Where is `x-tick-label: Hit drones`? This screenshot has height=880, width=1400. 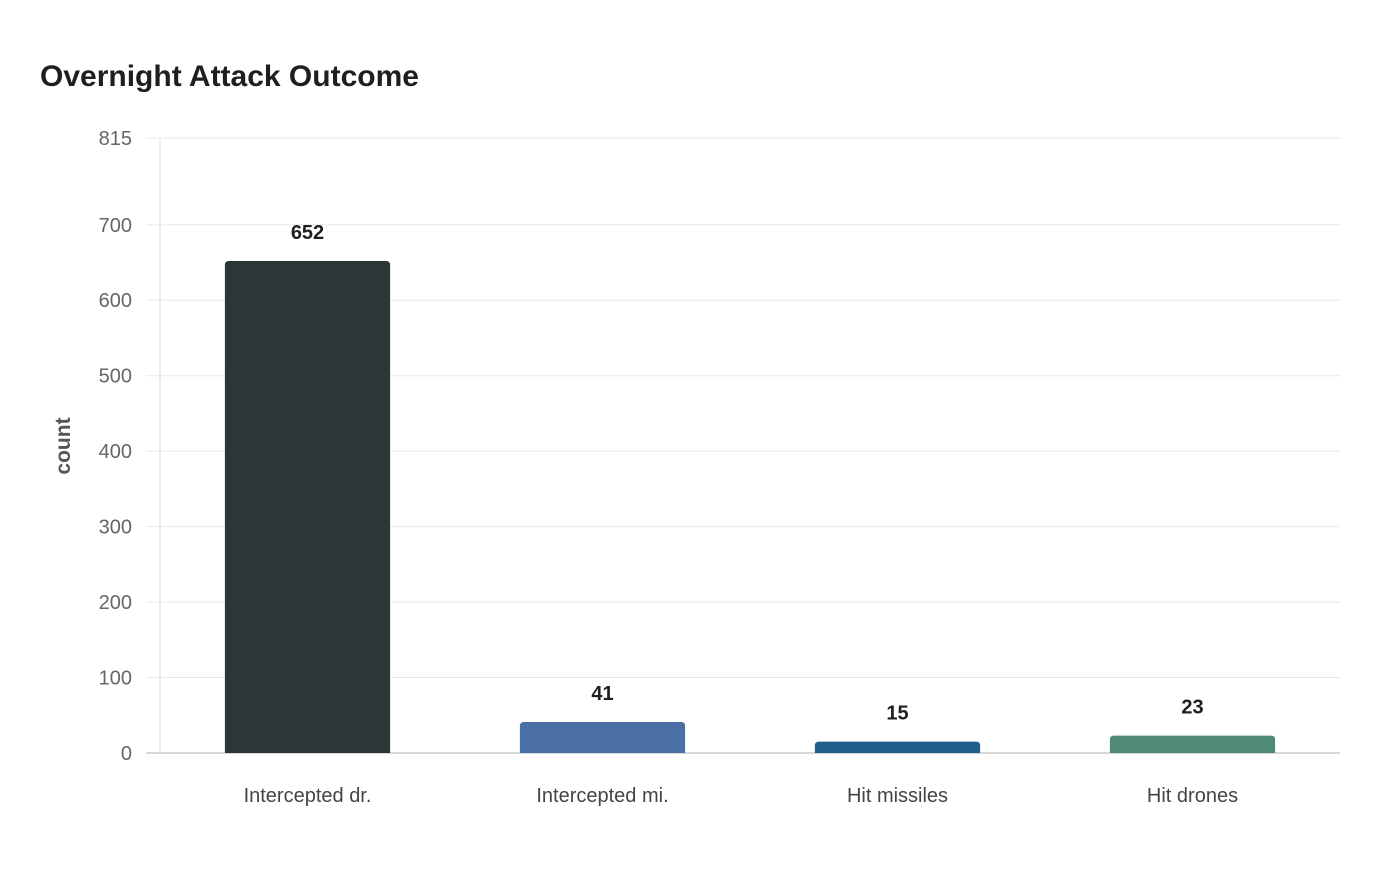 x-tick-label: Hit drones is located at coordinates (1192, 796).